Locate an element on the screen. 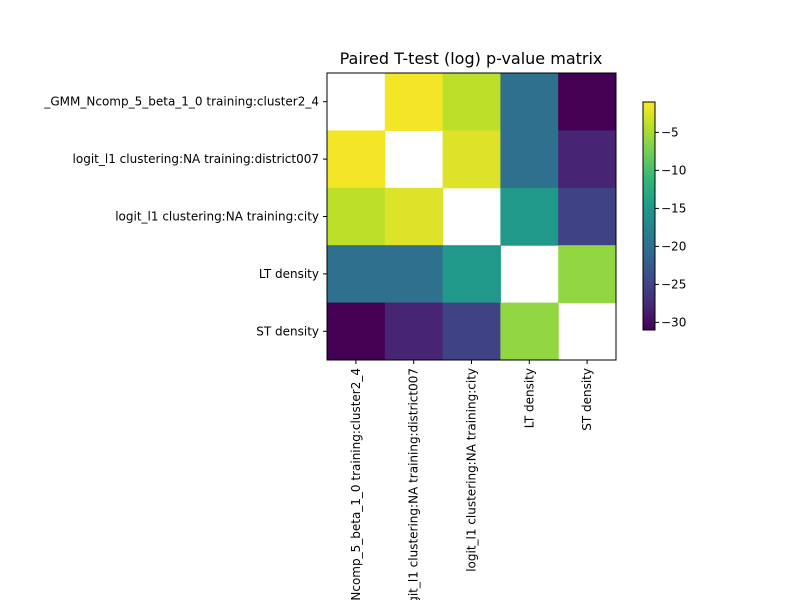 Image resolution: width=800 pixels, height=600 pixels. colorbar-tick-label: −15 is located at coordinates (673, 208).